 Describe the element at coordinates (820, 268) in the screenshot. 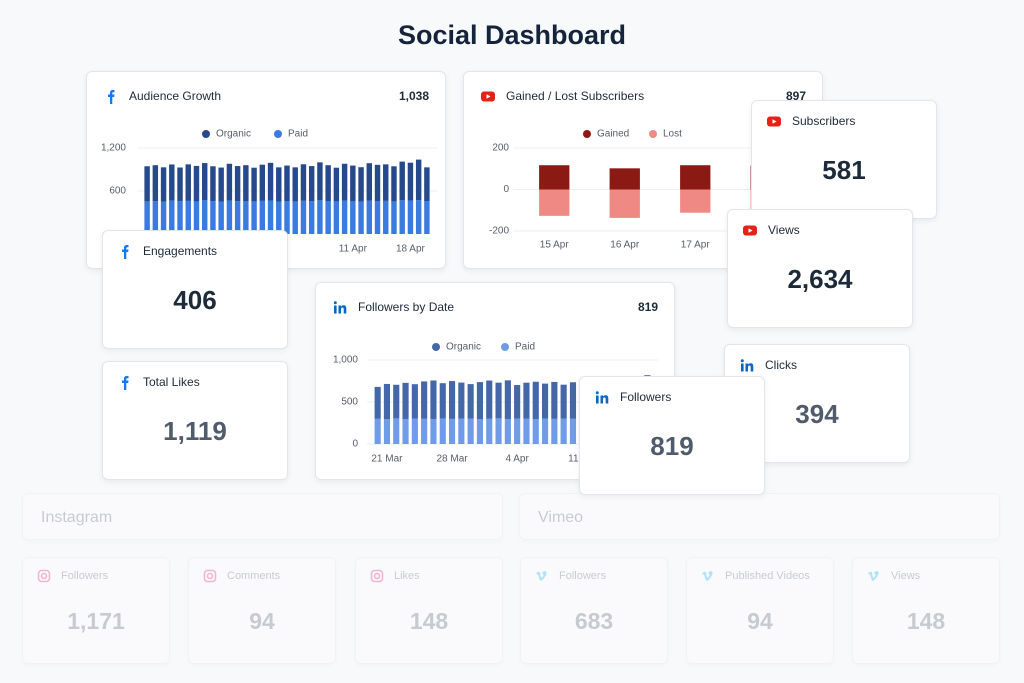

I see `card: Views 2,634` at that location.